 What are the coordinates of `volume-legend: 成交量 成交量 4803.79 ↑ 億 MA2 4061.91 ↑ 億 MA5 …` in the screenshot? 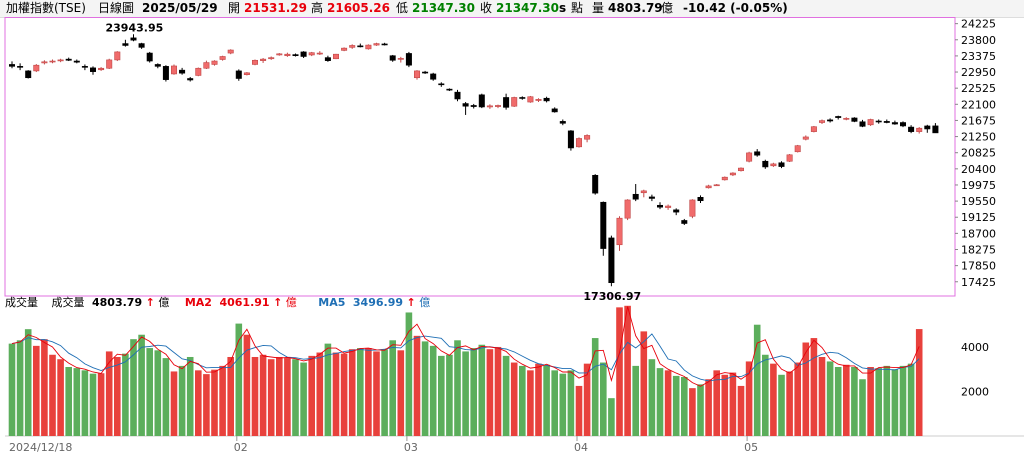 It's located at (217, 302).